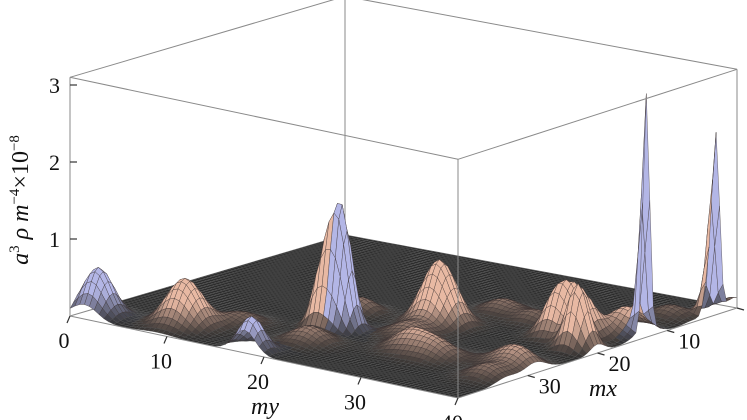 The image size is (747, 420). I want to click on box-edge-top-back, so click(550, 35).